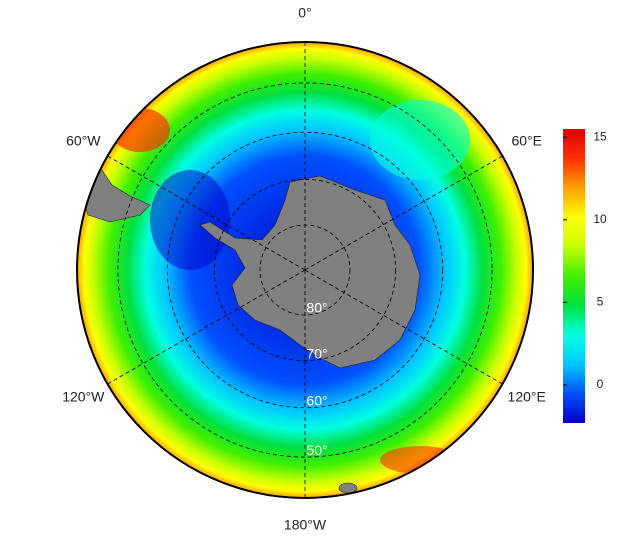 The image size is (625, 557). Describe the element at coordinates (304, 13) in the screenshot. I see `meridian-label: 0°` at that location.